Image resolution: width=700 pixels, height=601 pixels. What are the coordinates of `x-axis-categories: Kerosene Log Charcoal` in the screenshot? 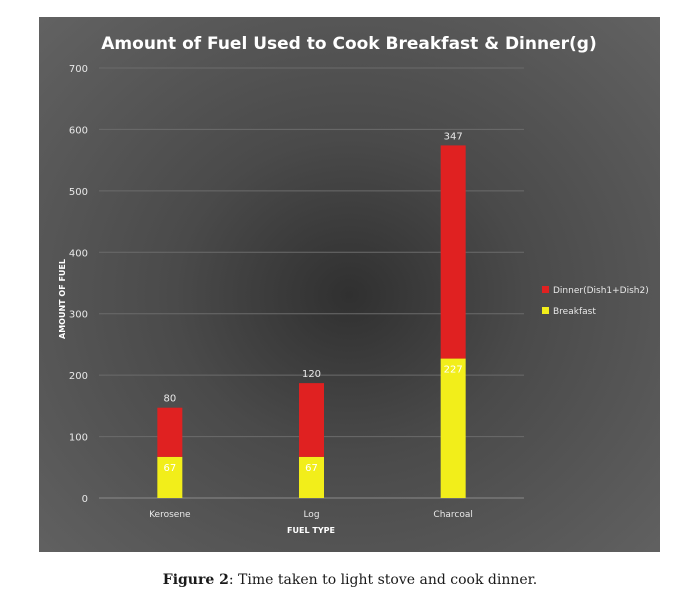 It's located at (311, 515).